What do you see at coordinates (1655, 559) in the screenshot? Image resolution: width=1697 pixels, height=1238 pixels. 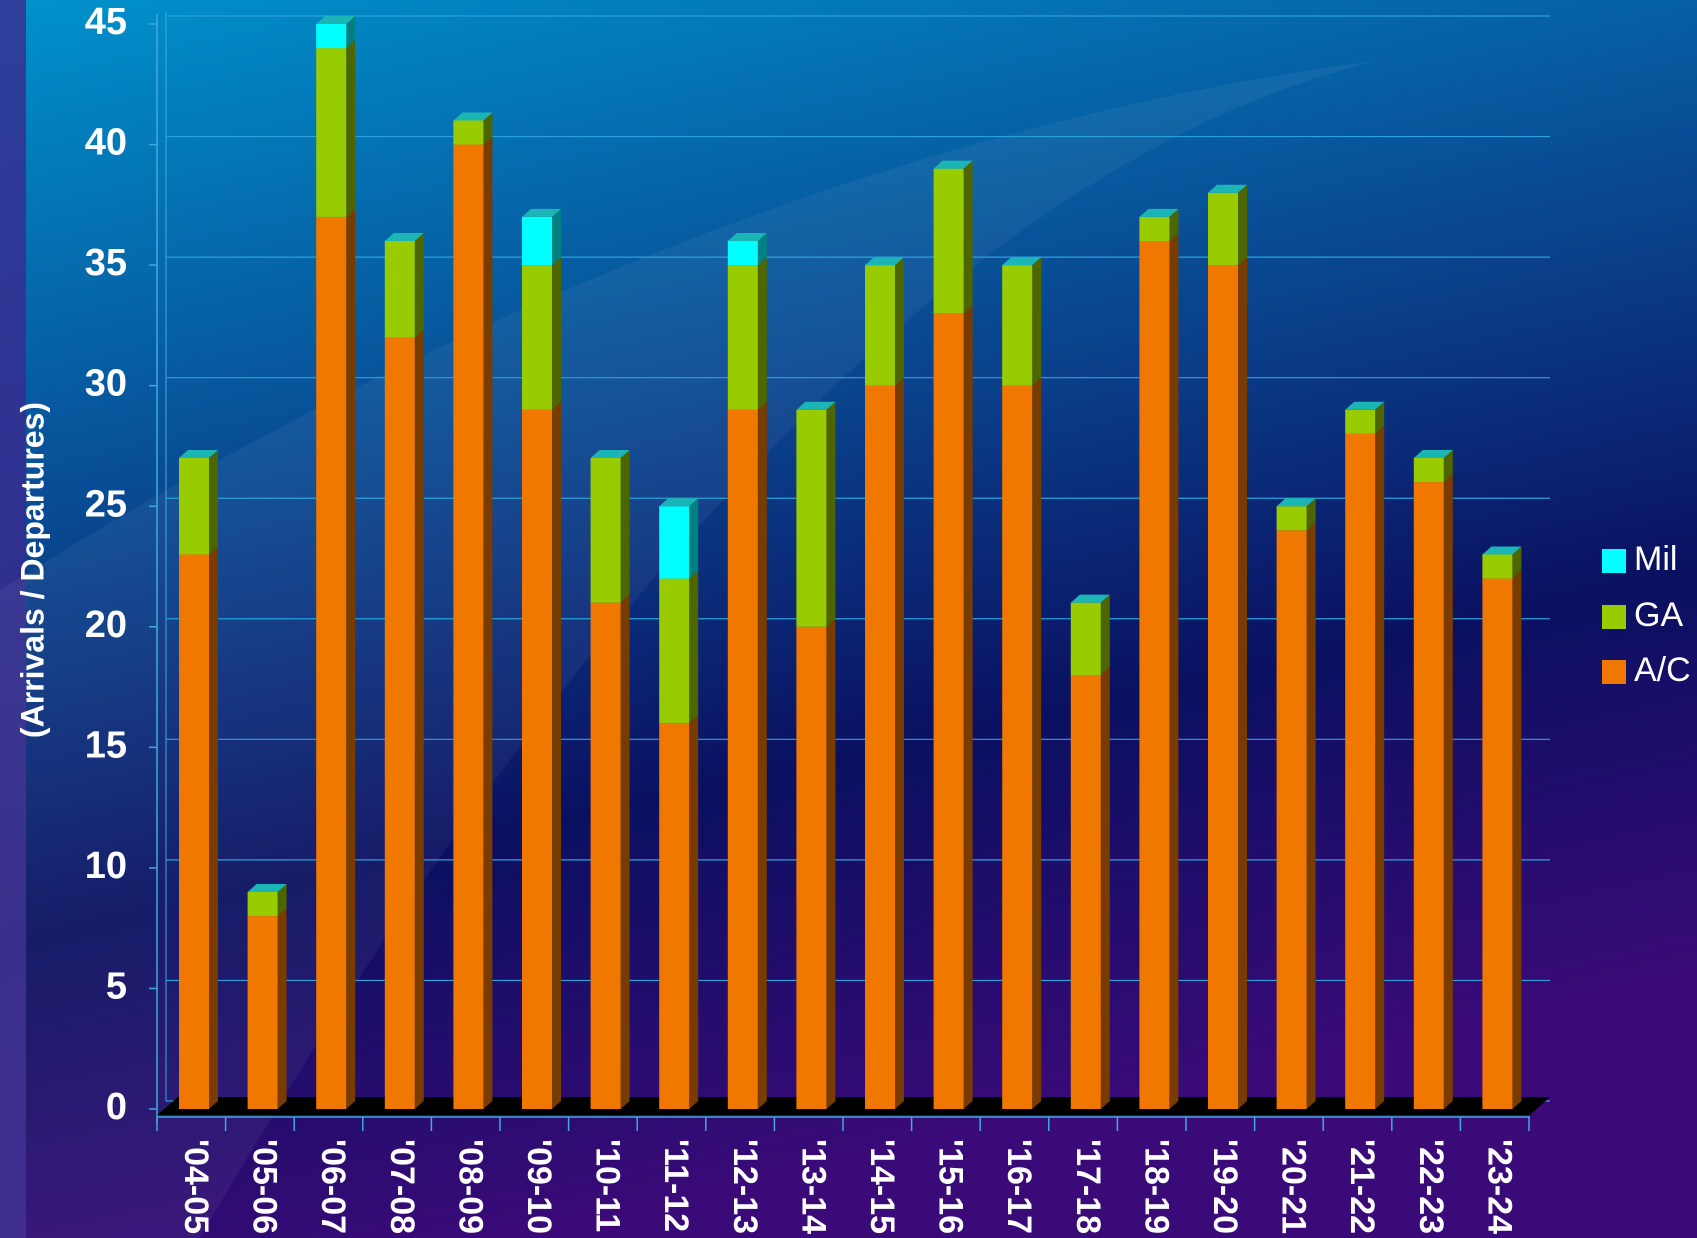 I see `legend-label: Mil` at bounding box center [1655, 559].